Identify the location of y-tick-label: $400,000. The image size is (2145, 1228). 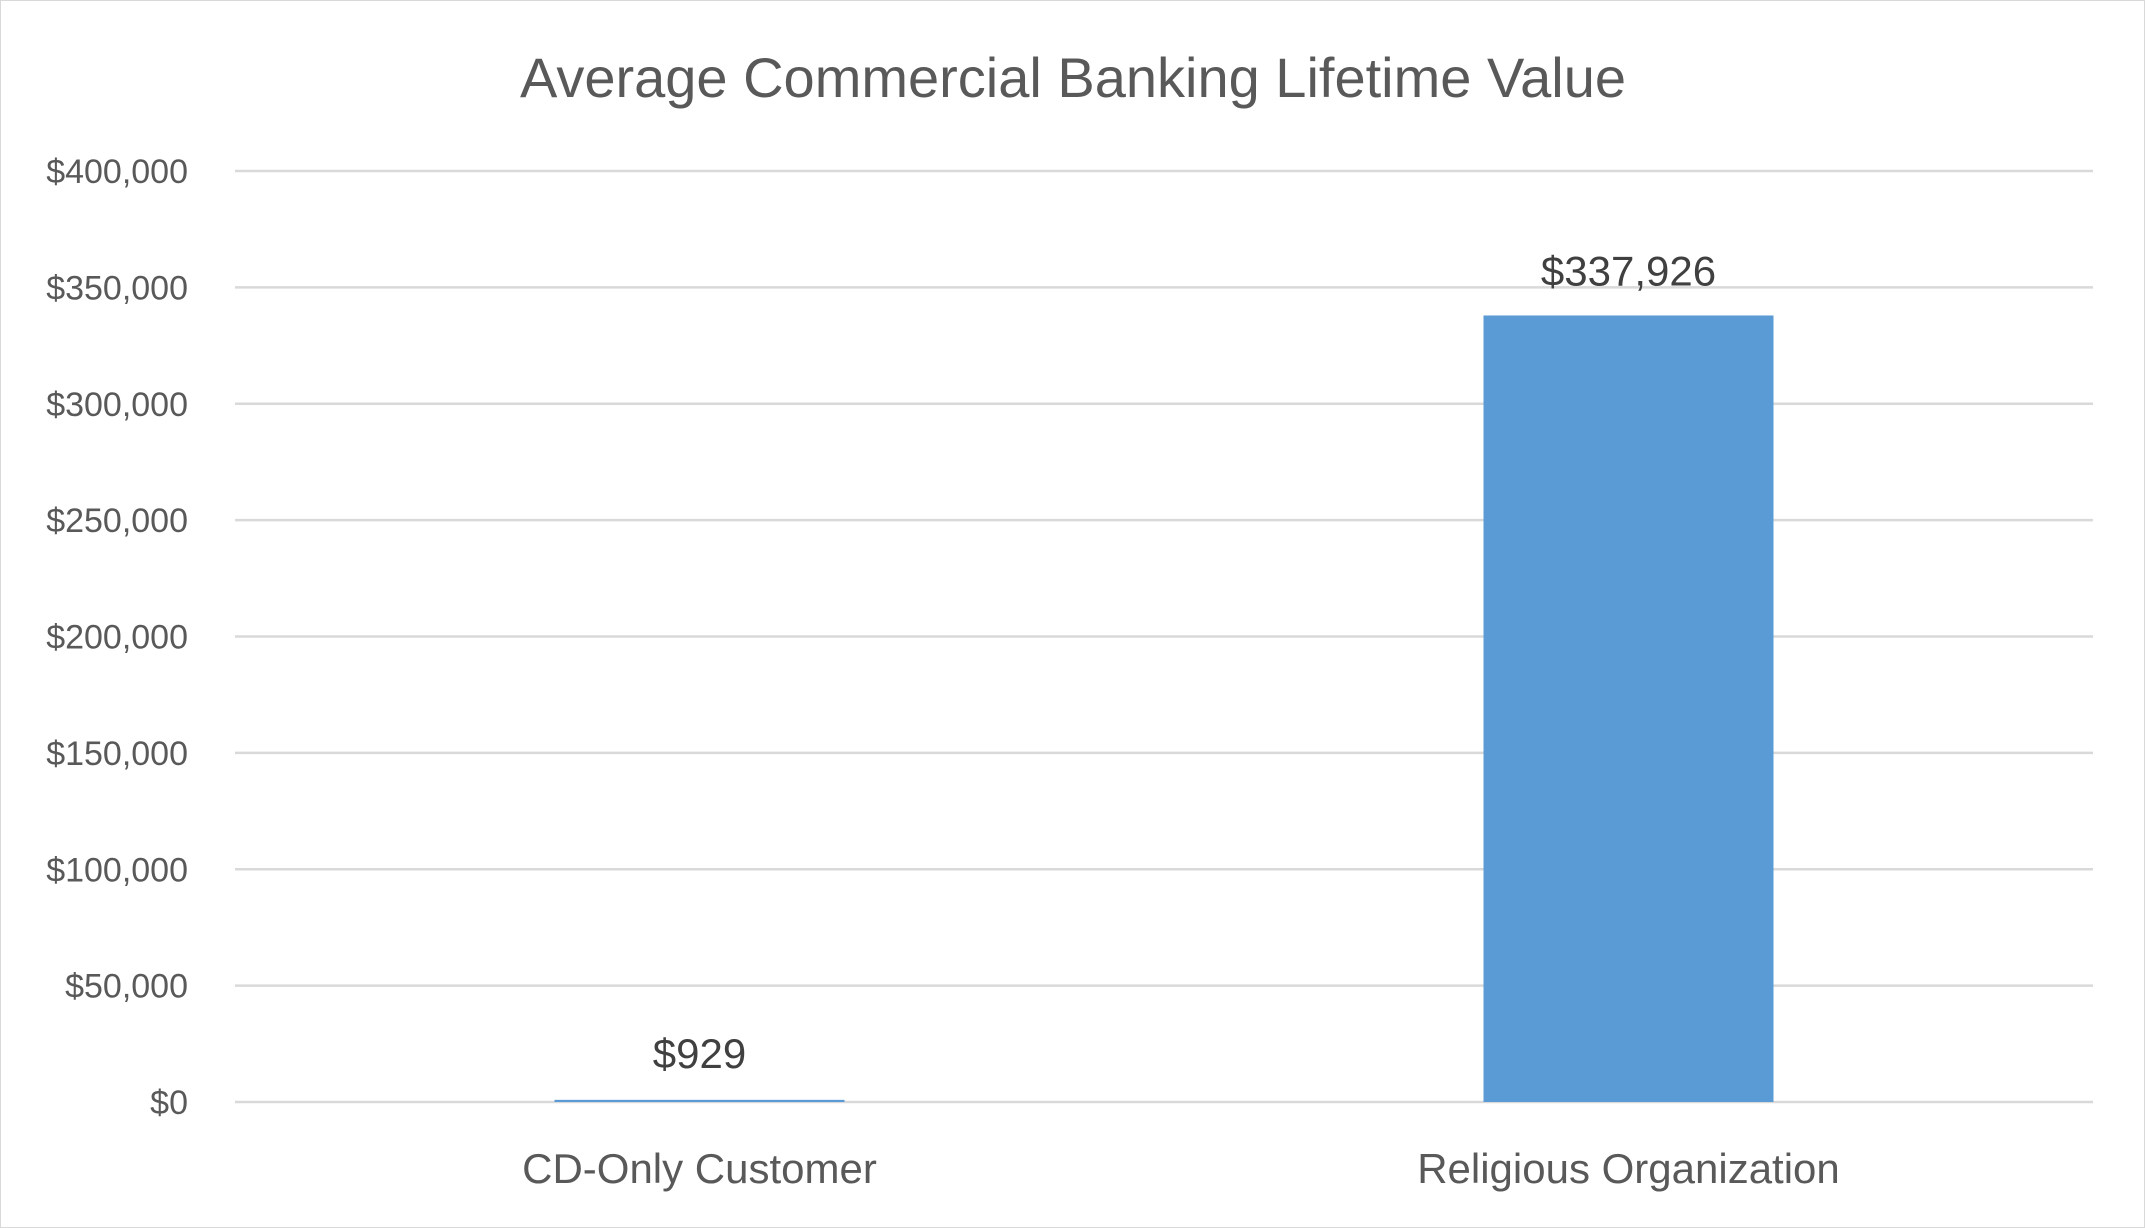
(117, 172).